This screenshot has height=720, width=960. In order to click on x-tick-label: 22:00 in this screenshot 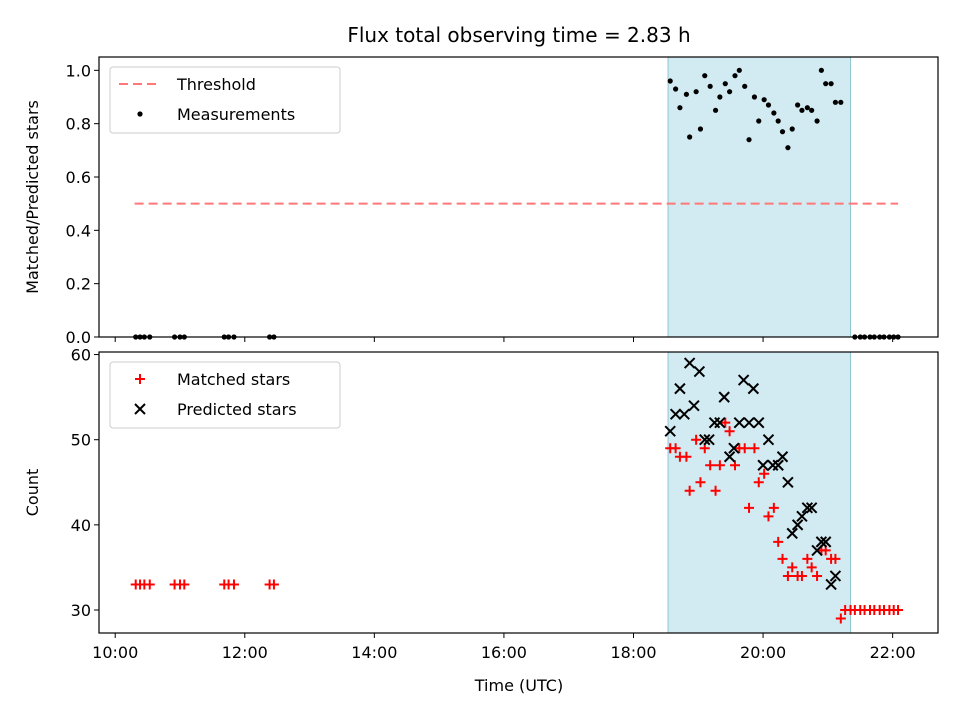, I will do `click(893, 652)`.